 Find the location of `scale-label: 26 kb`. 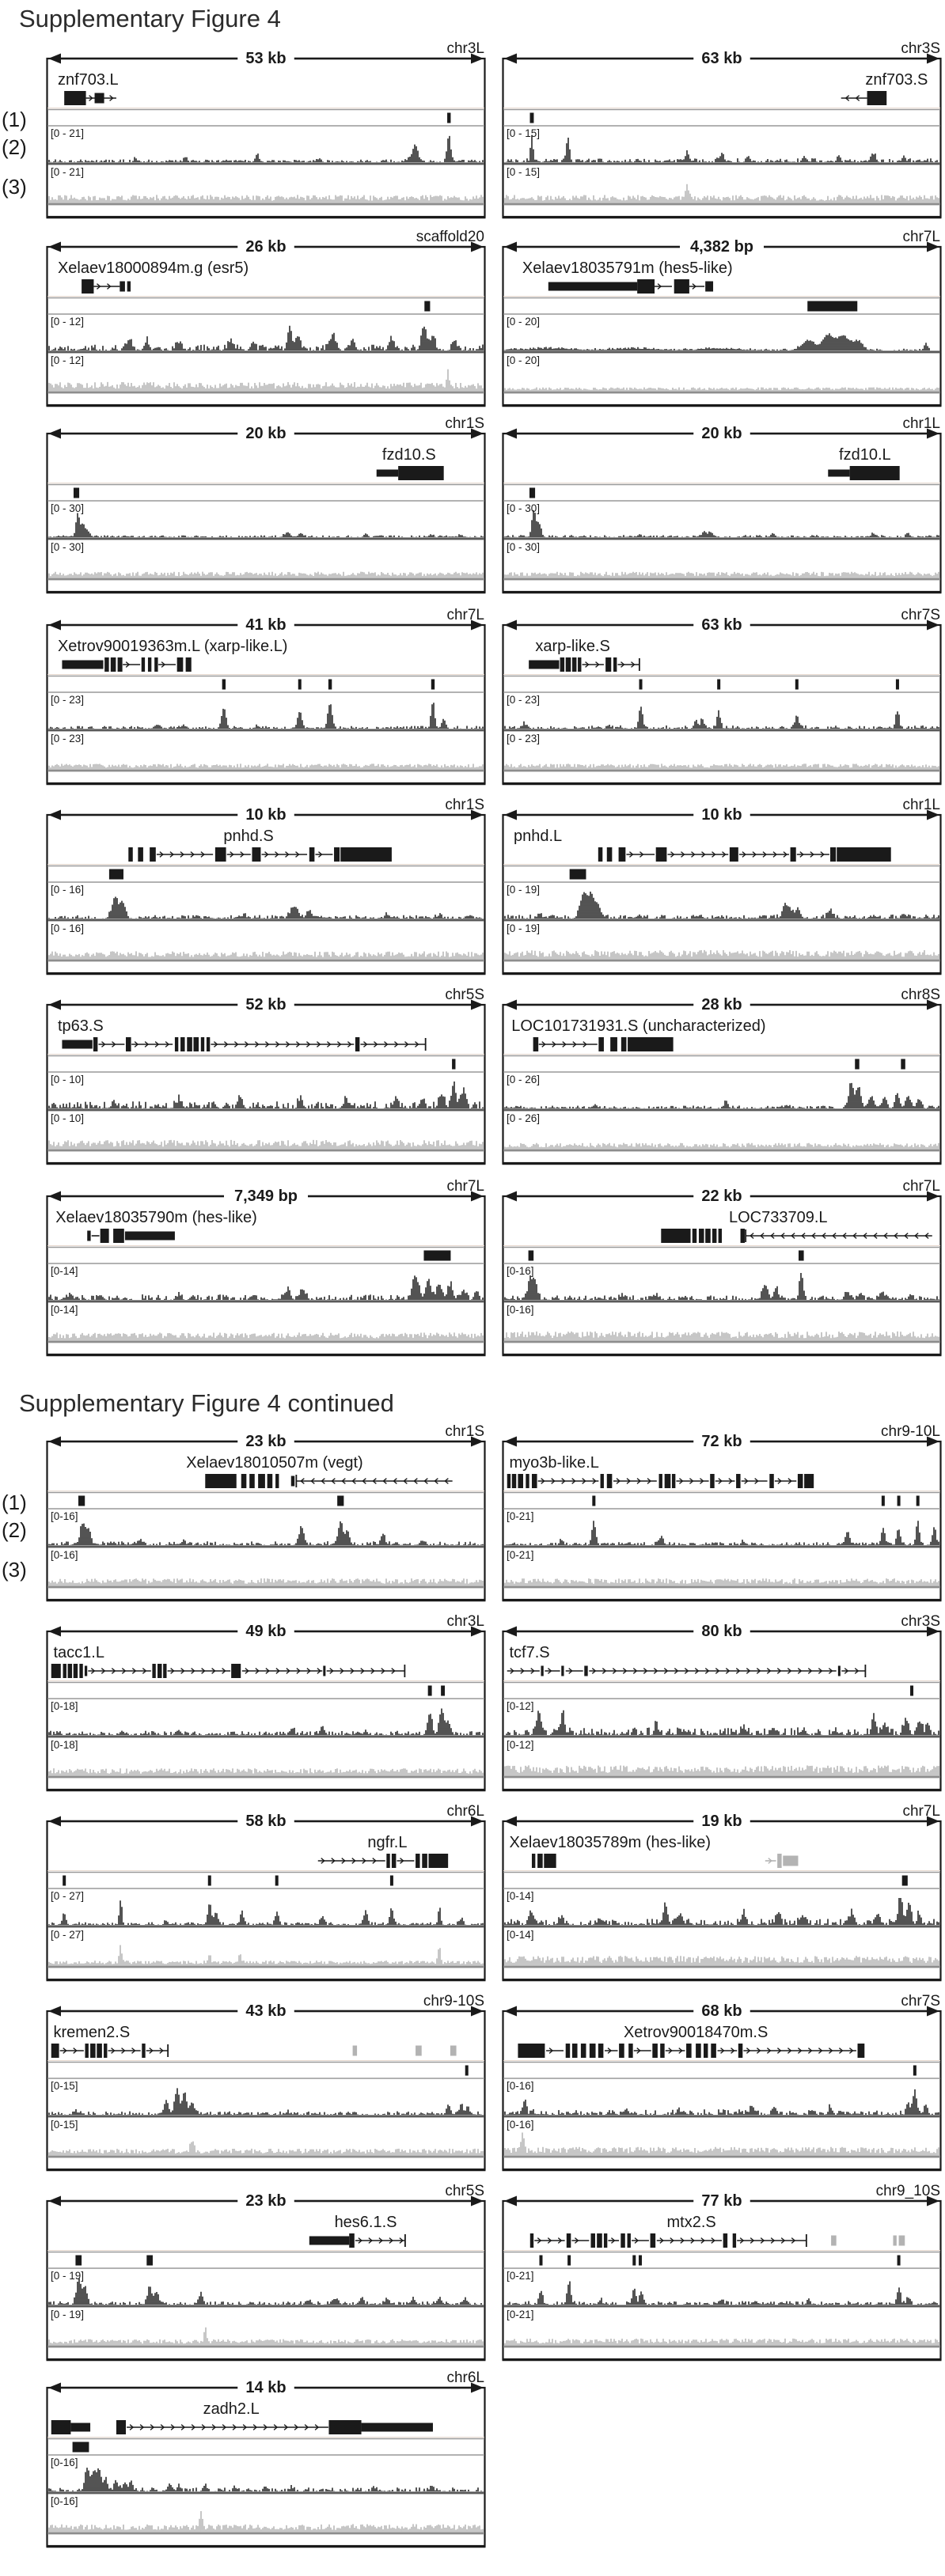

scale-label: 26 kb is located at coordinates (265, 247).